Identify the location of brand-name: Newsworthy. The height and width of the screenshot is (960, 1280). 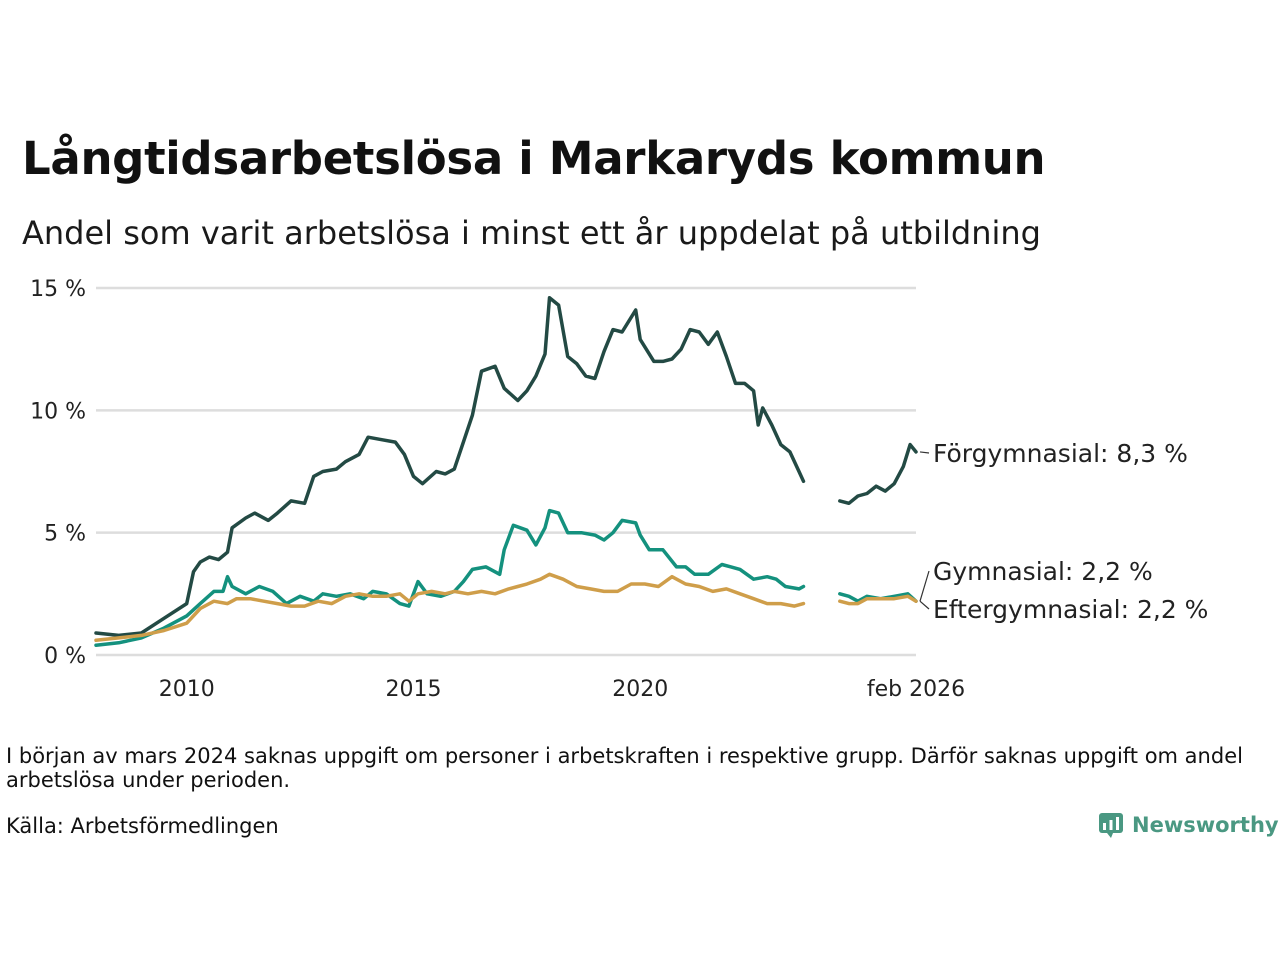
(1205, 825).